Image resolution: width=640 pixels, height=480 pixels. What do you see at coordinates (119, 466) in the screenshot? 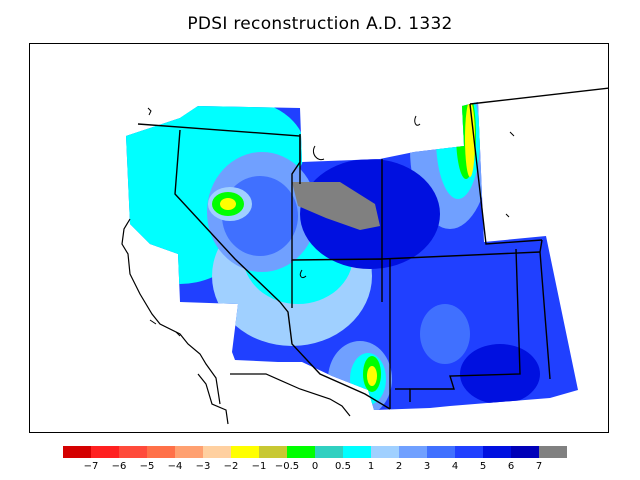
I see `legend-tick-label: −6` at bounding box center [119, 466].